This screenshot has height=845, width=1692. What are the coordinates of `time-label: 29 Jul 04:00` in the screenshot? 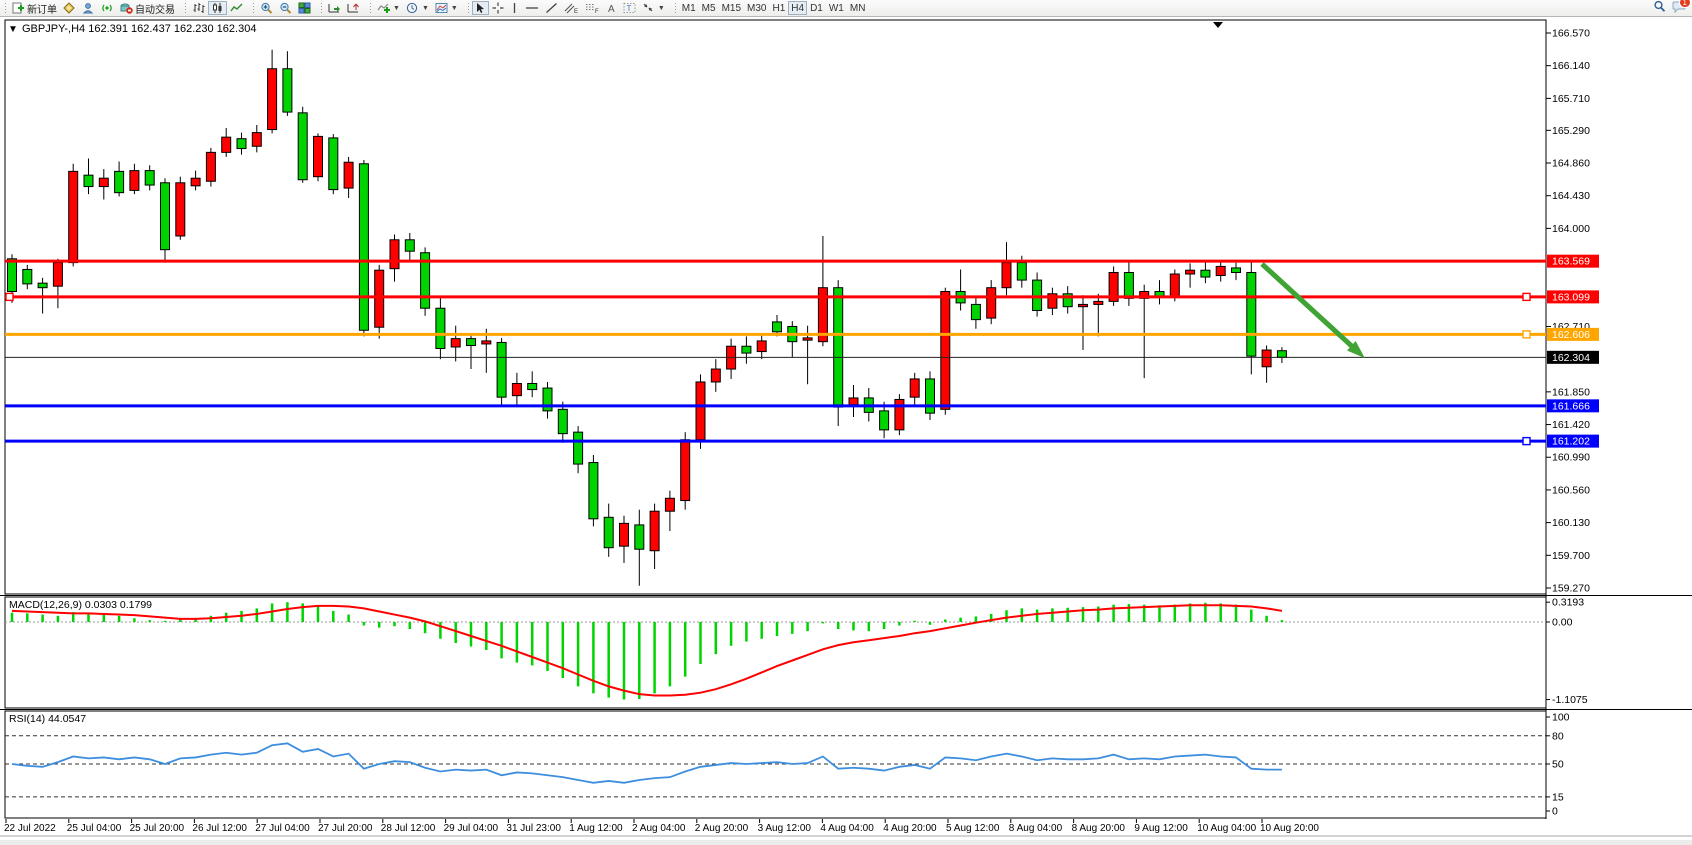 It's located at (471, 828).